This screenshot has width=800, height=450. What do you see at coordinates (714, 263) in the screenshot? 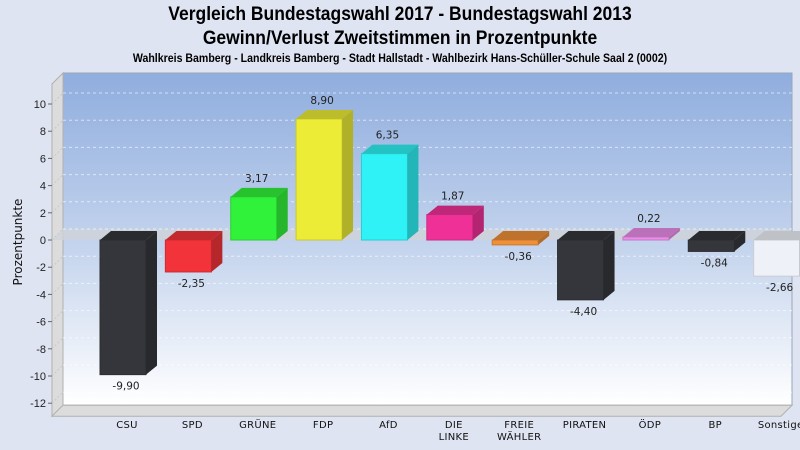
I see `value-label: -0,84` at bounding box center [714, 263].